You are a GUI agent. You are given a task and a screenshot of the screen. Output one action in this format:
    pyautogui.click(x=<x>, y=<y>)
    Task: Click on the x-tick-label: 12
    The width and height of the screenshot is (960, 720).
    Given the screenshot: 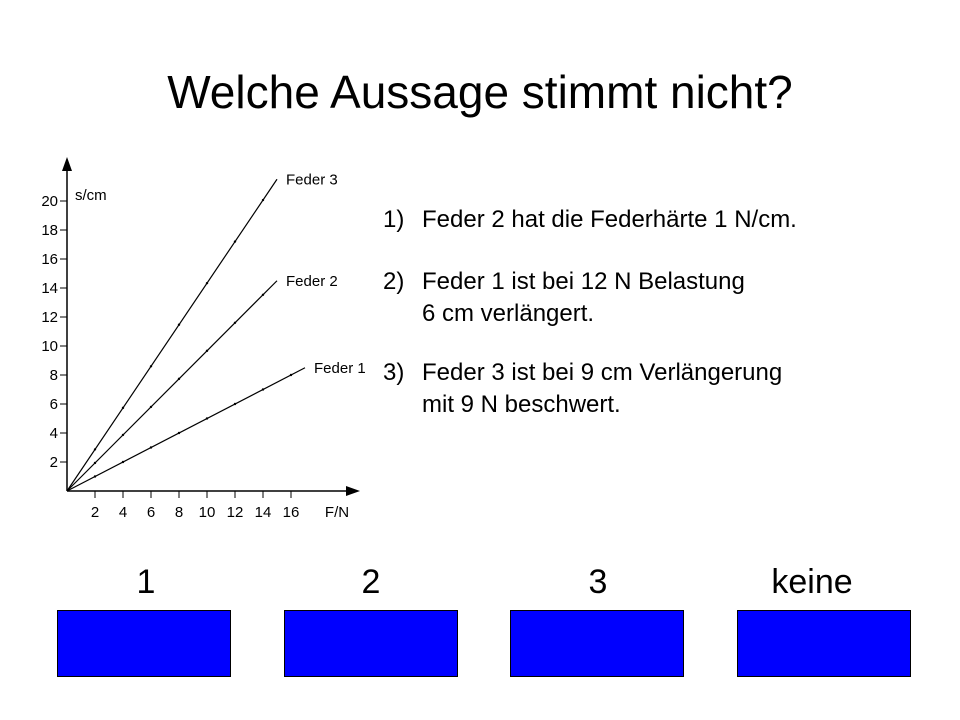 What is the action you would take?
    pyautogui.click(x=235, y=512)
    